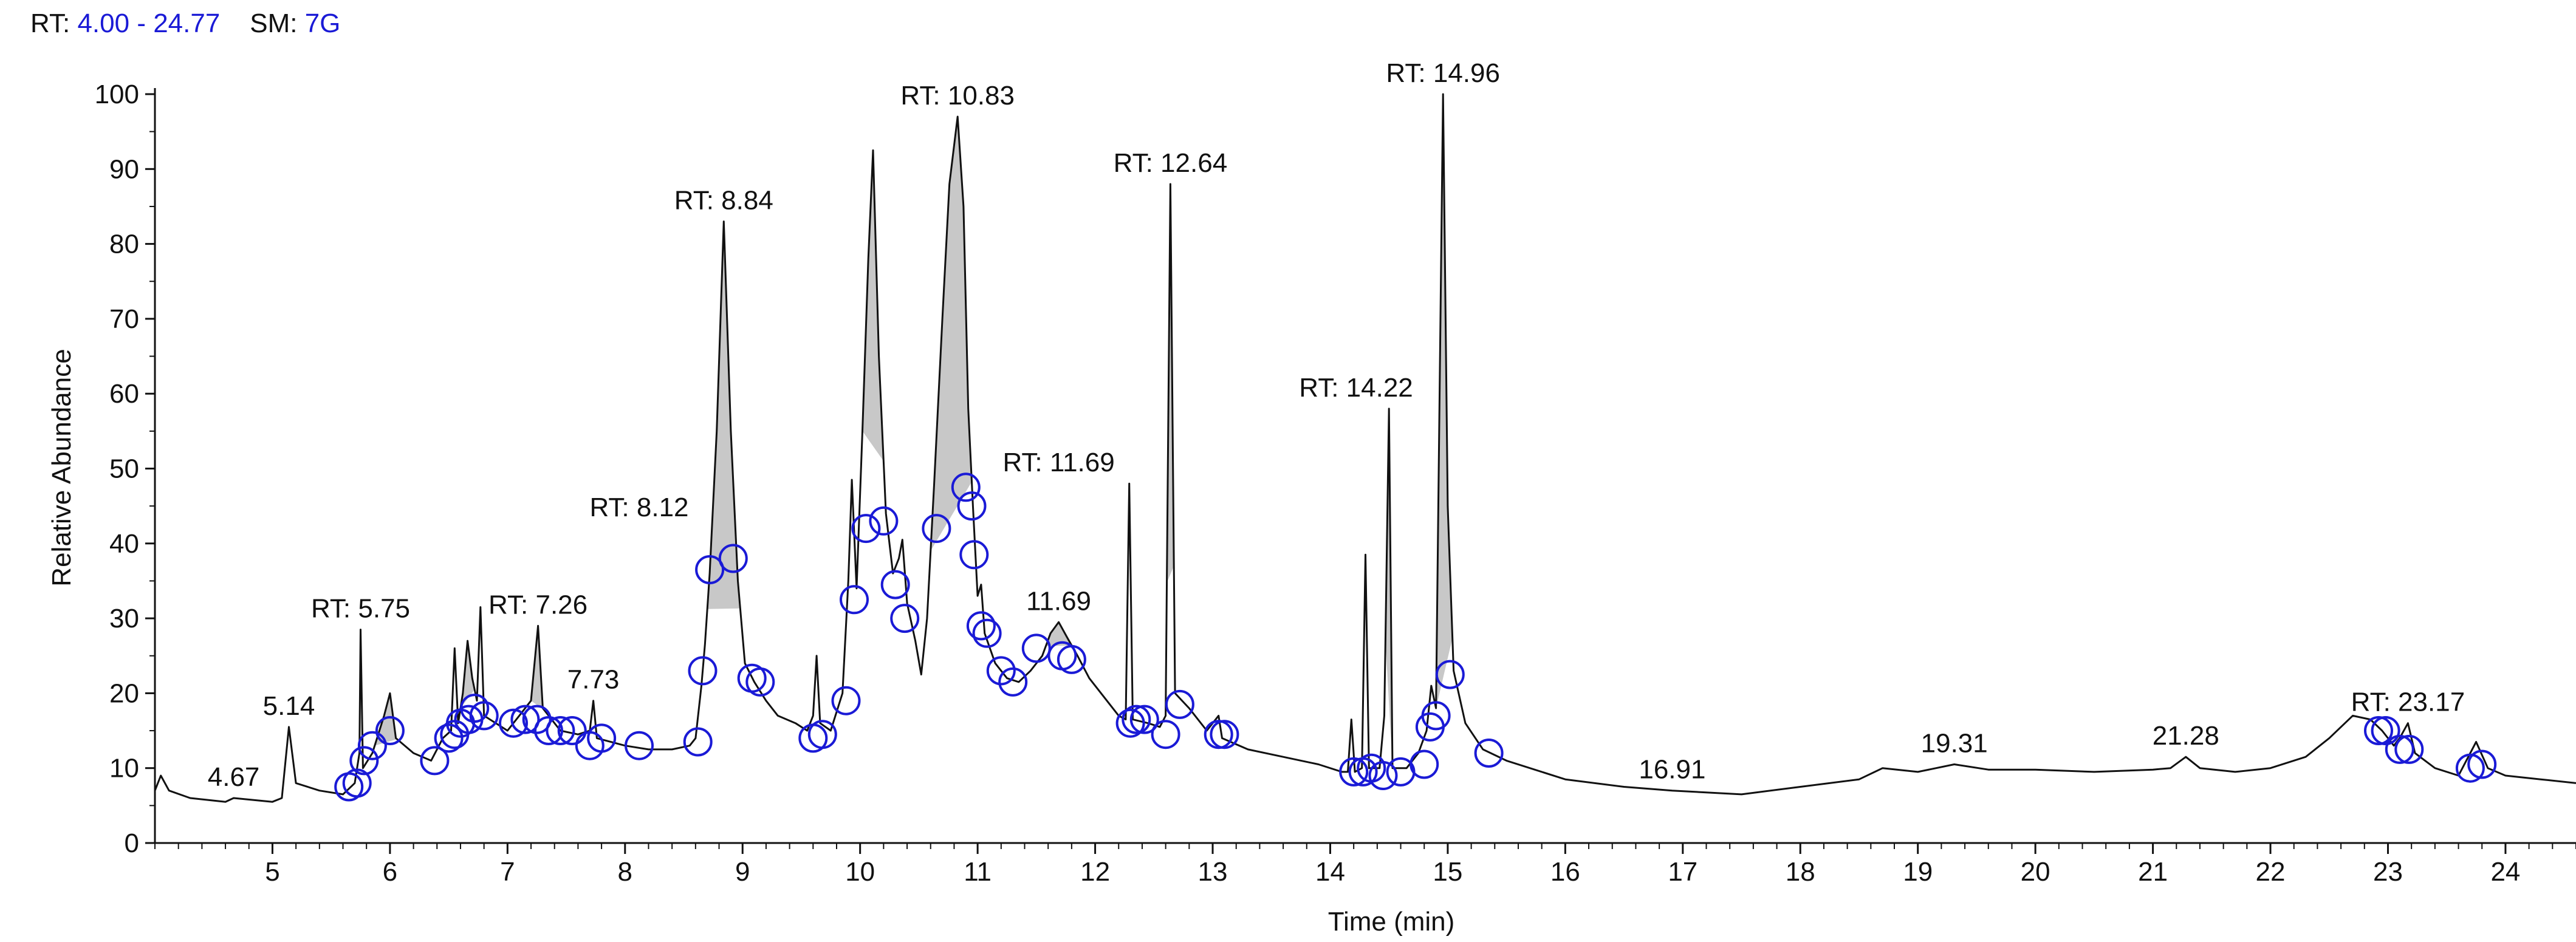 The width and height of the screenshot is (2576, 942). I want to click on peak-fill-6.66, so click(468, 675).